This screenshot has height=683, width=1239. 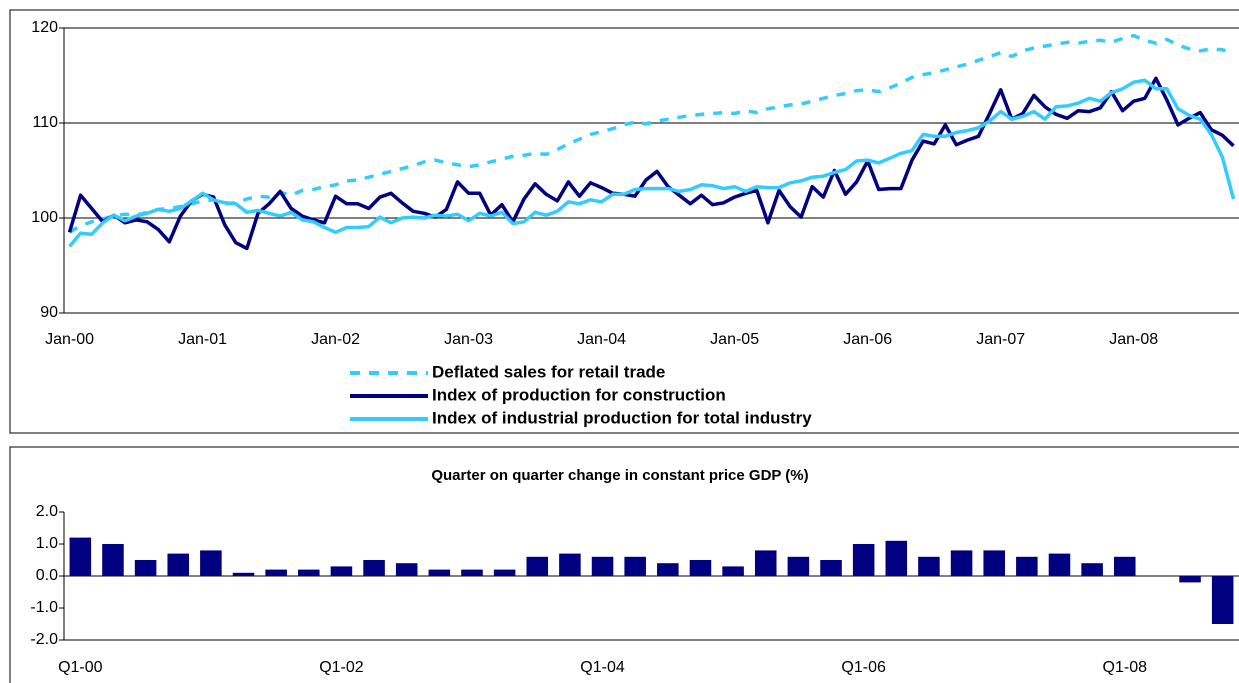 What do you see at coordinates (80, 667) in the screenshot?
I see `x-tick-label: Q1-00` at bounding box center [80, 667].